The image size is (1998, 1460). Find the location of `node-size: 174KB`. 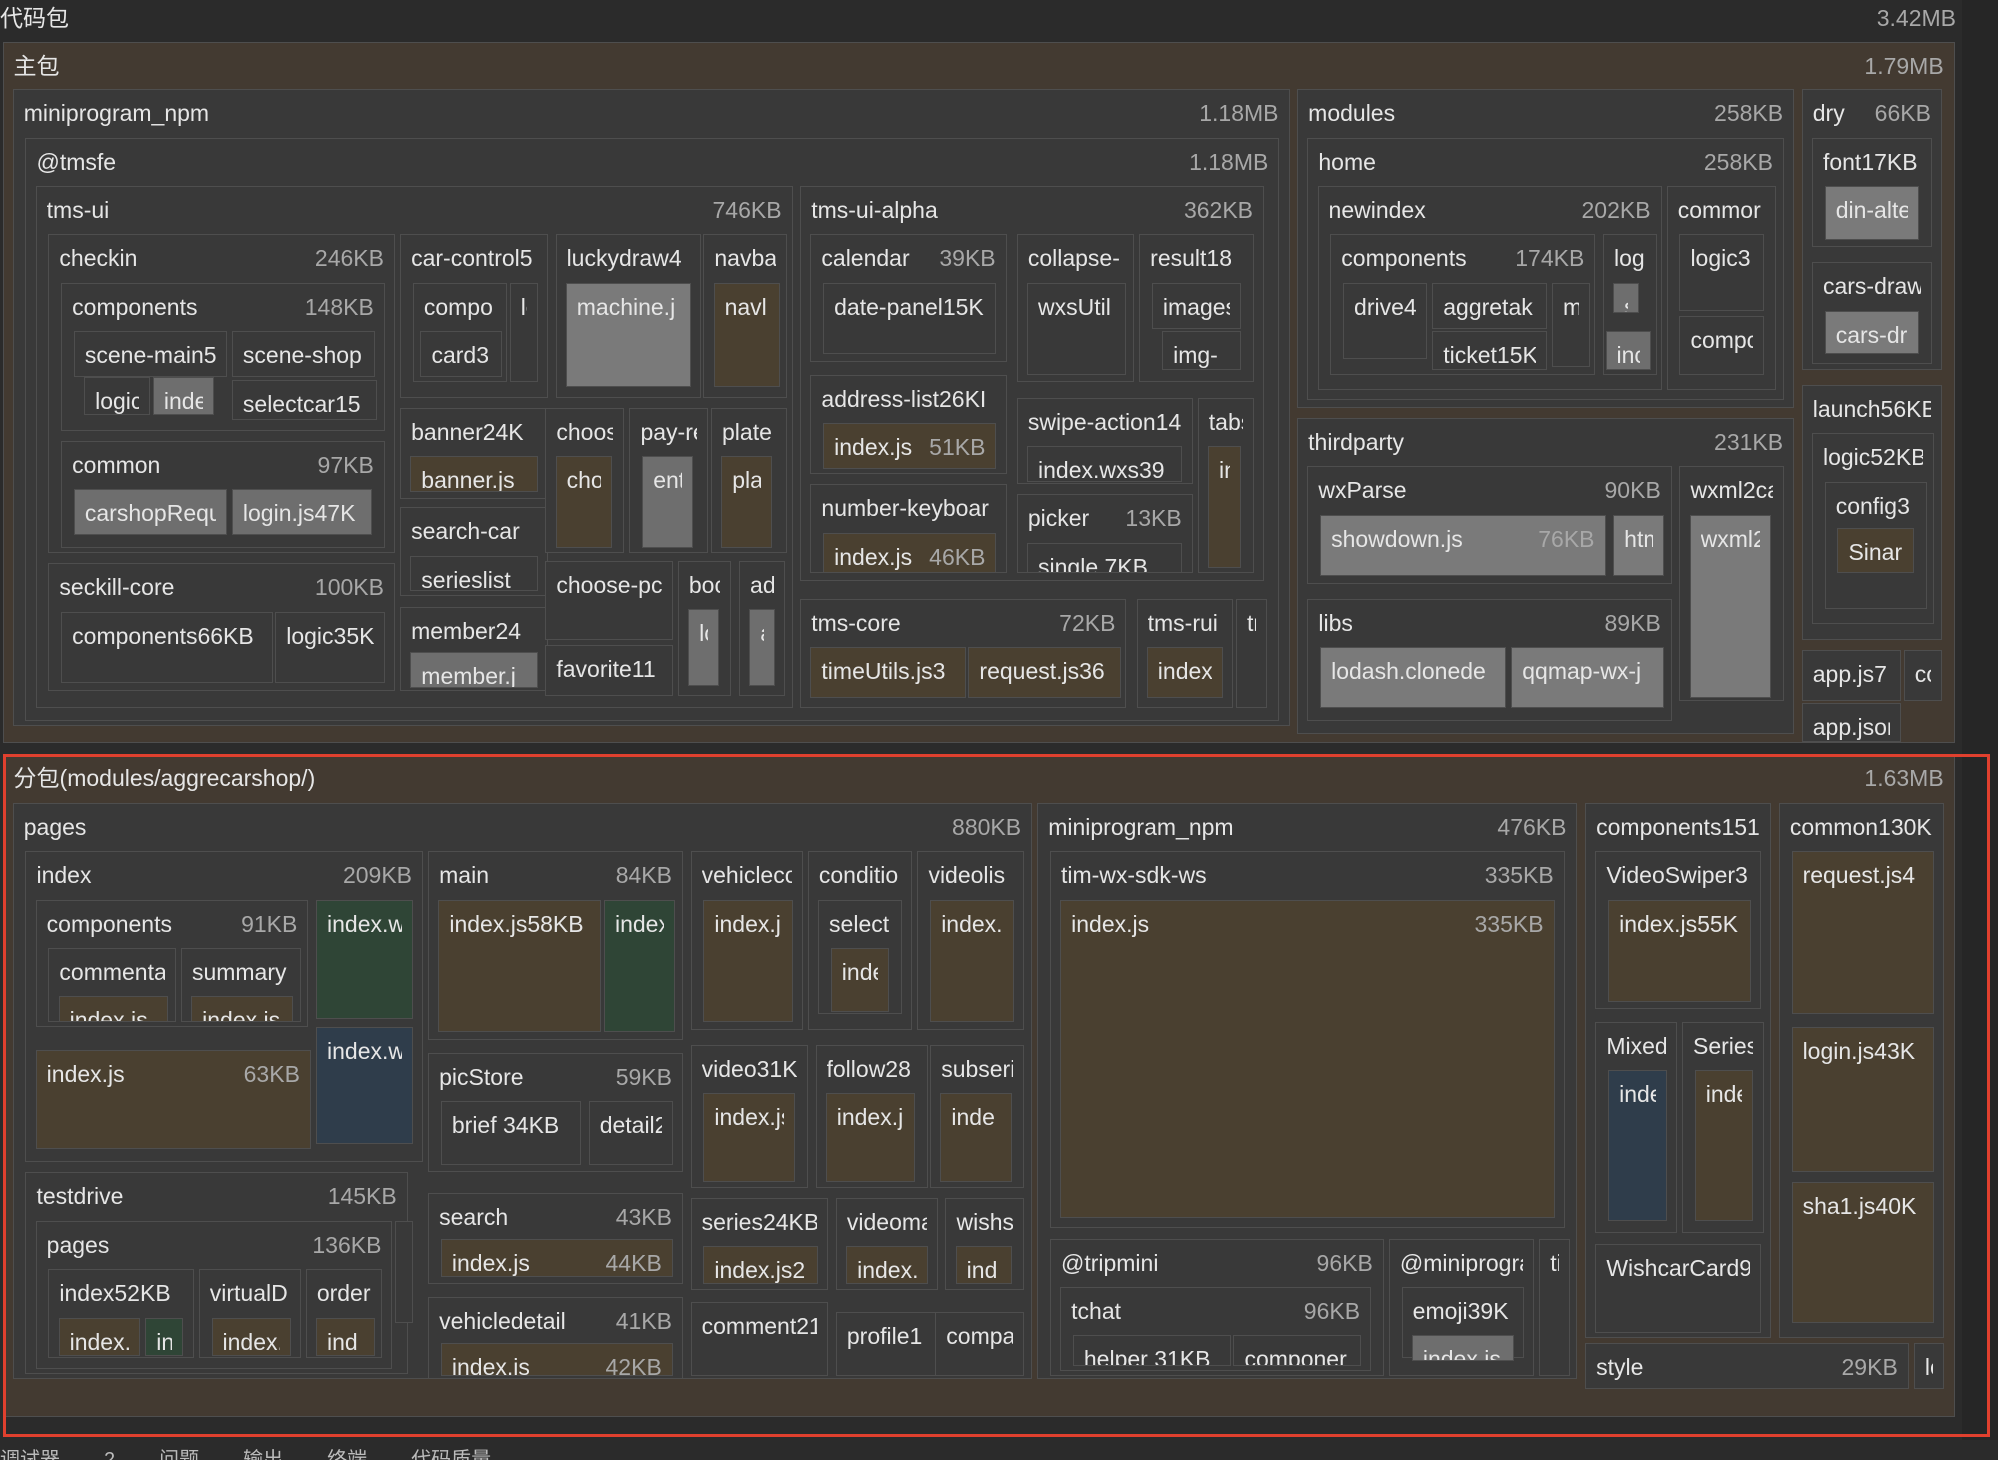

node-size: 174KB is located at coordinates (1550, 258).